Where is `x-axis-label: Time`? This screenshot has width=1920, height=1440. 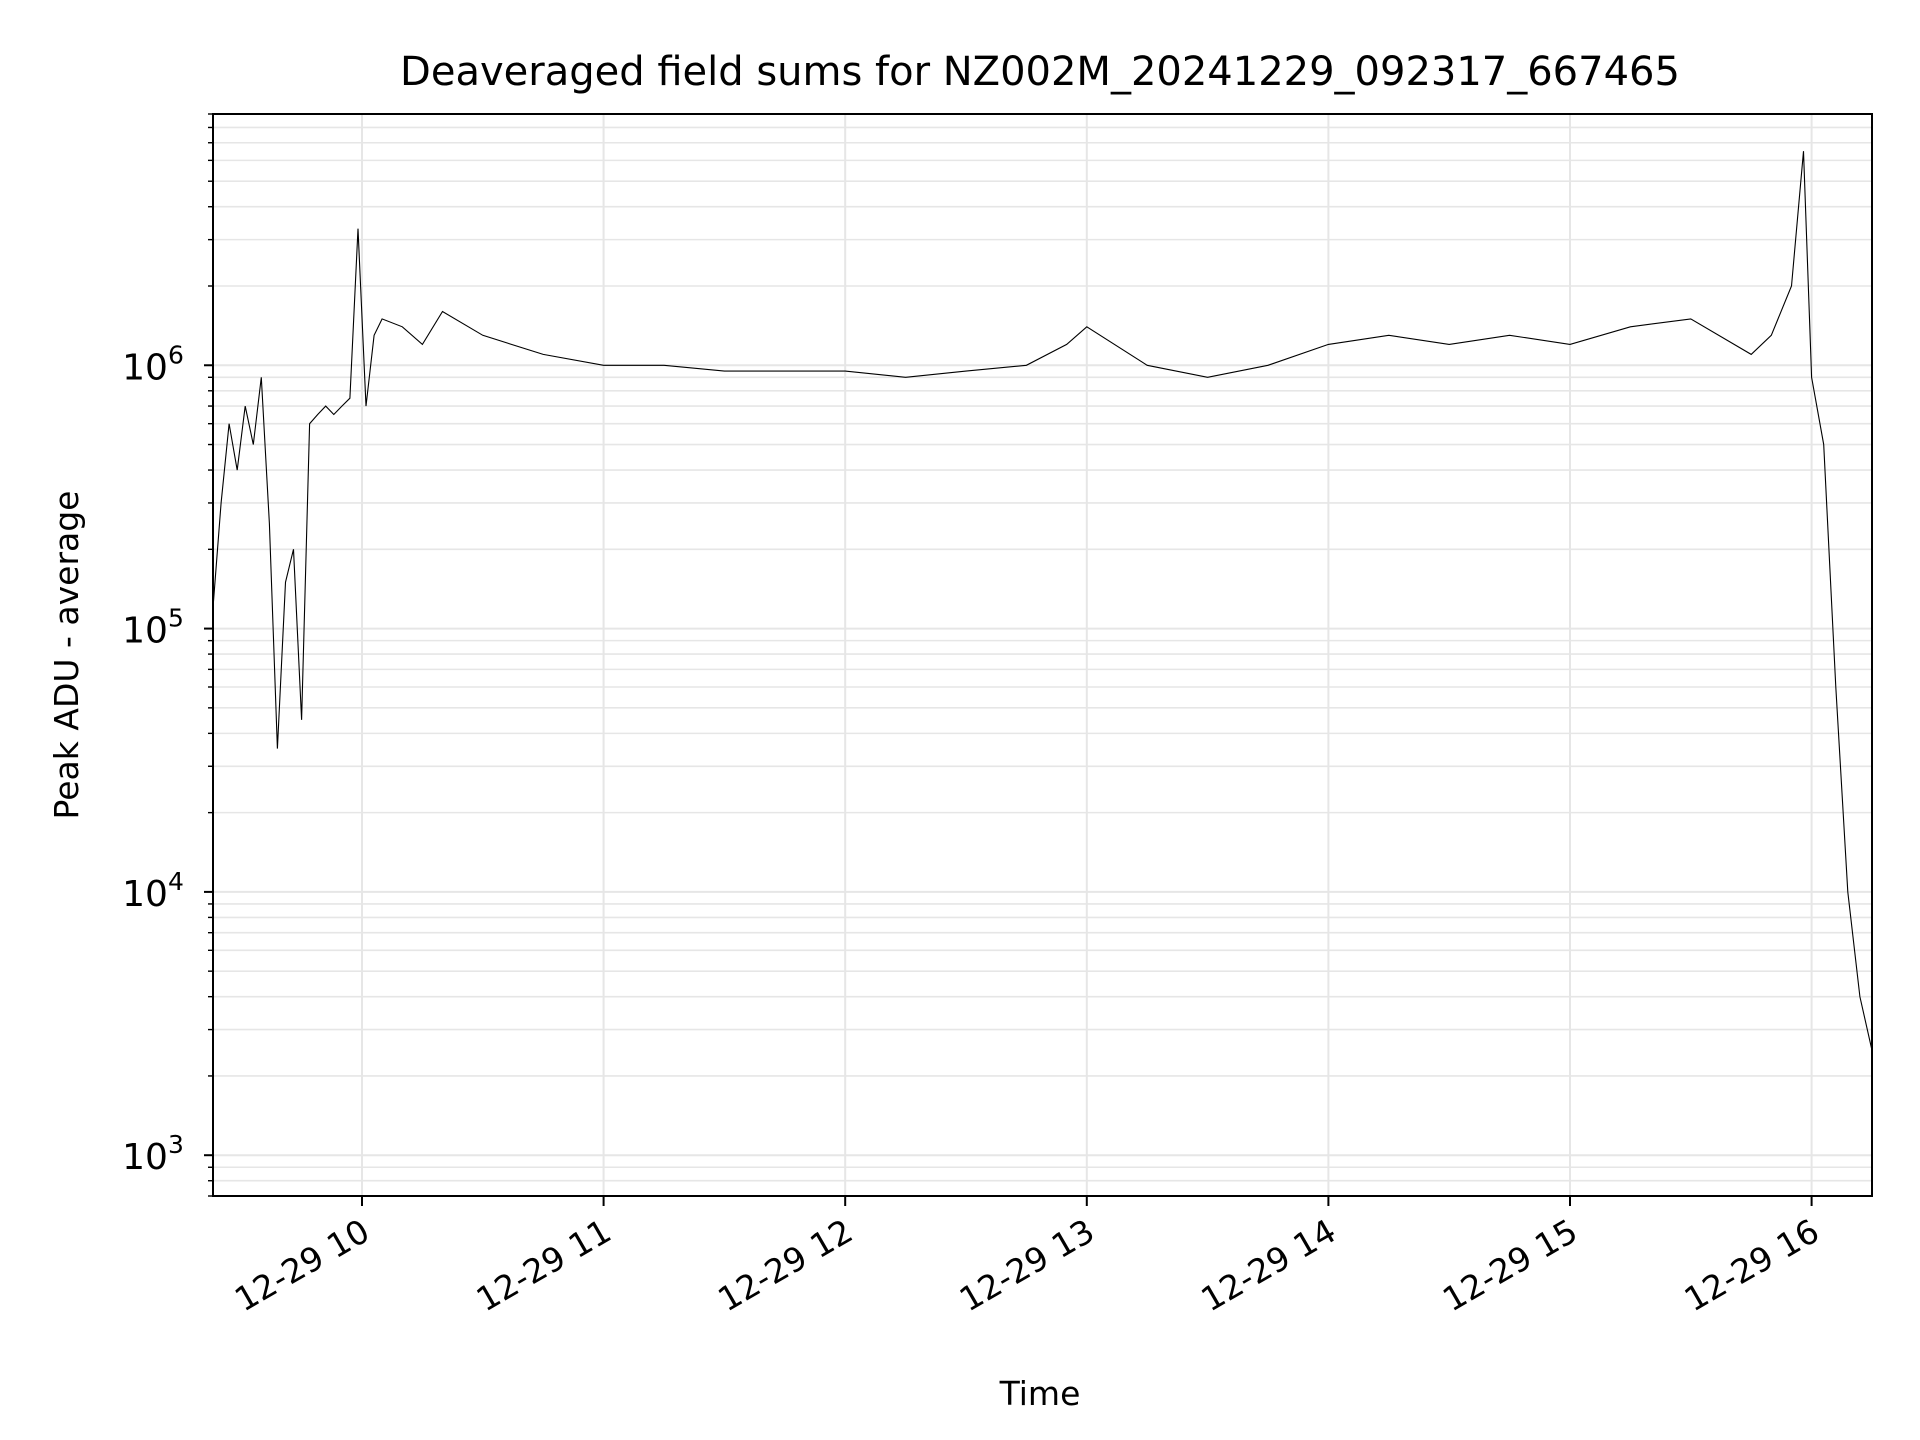 x-axis-label: Time is located at coordinates (1040, 1393).